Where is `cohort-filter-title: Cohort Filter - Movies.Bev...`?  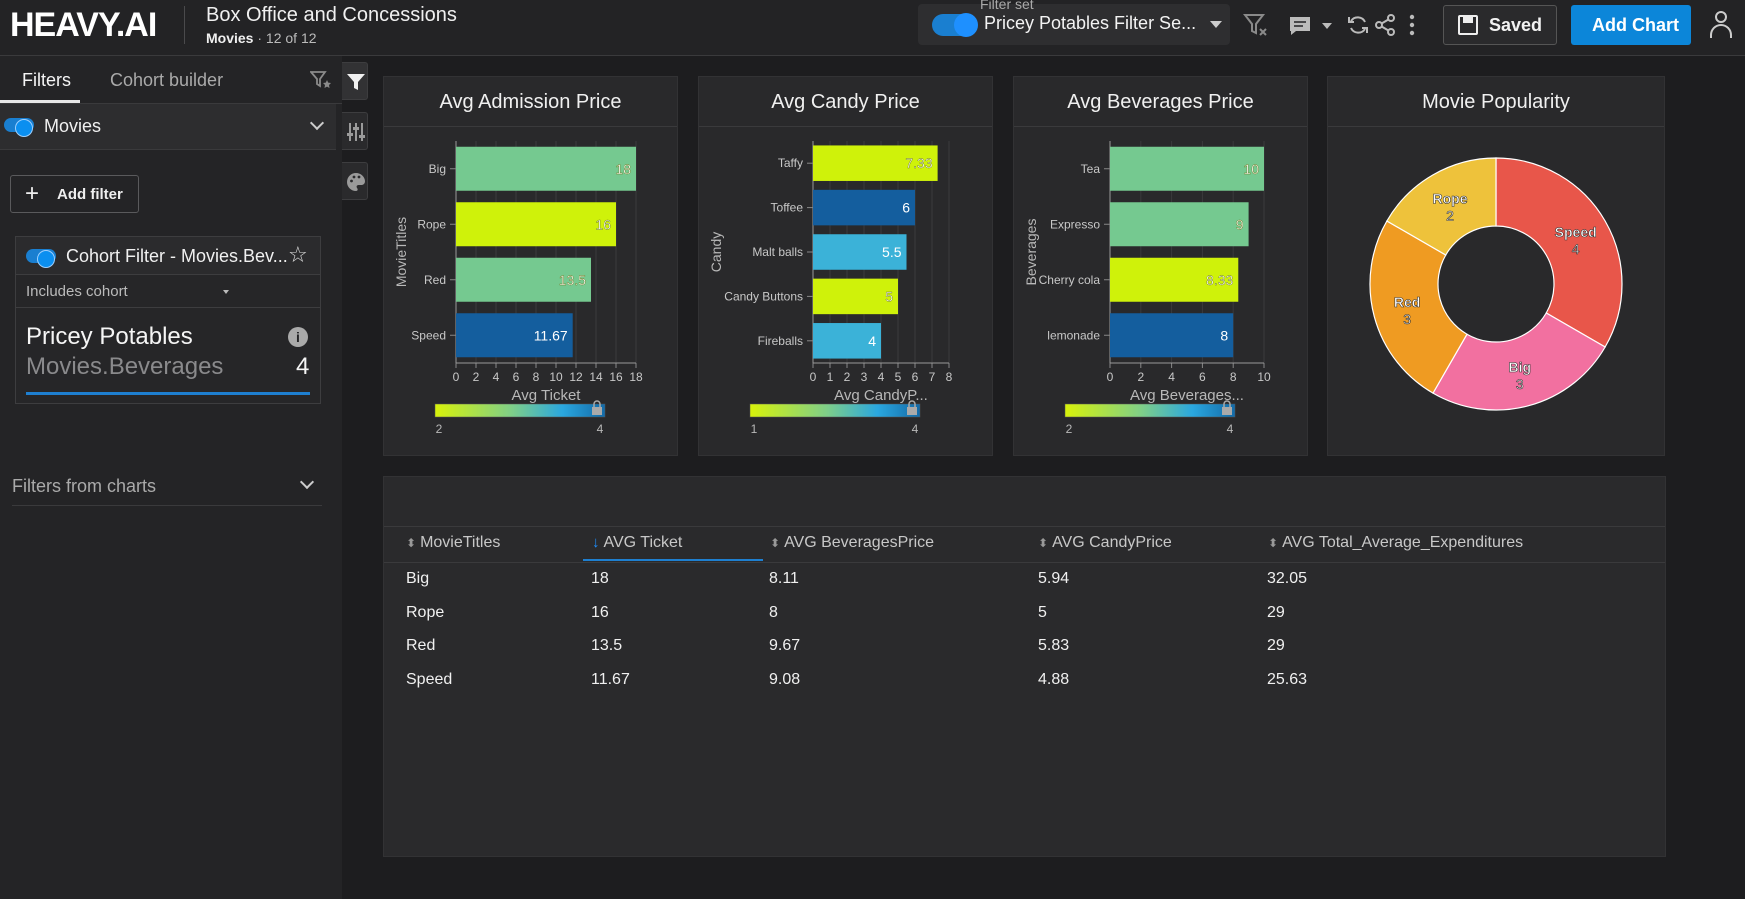
cohort-filter-title: Cohort Filter - Movies.Bev... is located at coordinates (177, 256).